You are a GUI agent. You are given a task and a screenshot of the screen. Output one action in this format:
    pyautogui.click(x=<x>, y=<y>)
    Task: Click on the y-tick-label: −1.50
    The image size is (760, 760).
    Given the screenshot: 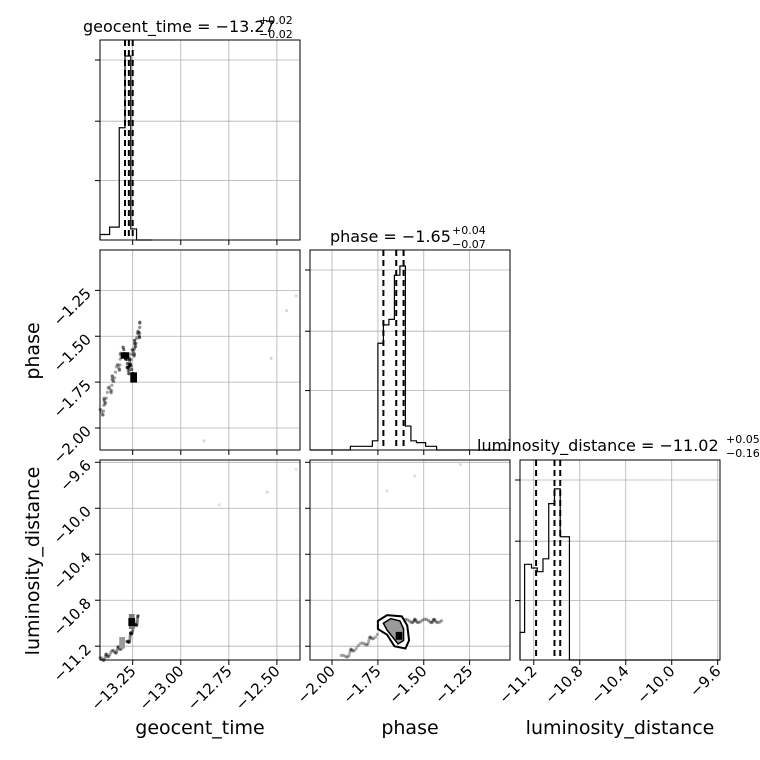 What is the action you would take?
    pyautogui.click(x=72, y=352)
    